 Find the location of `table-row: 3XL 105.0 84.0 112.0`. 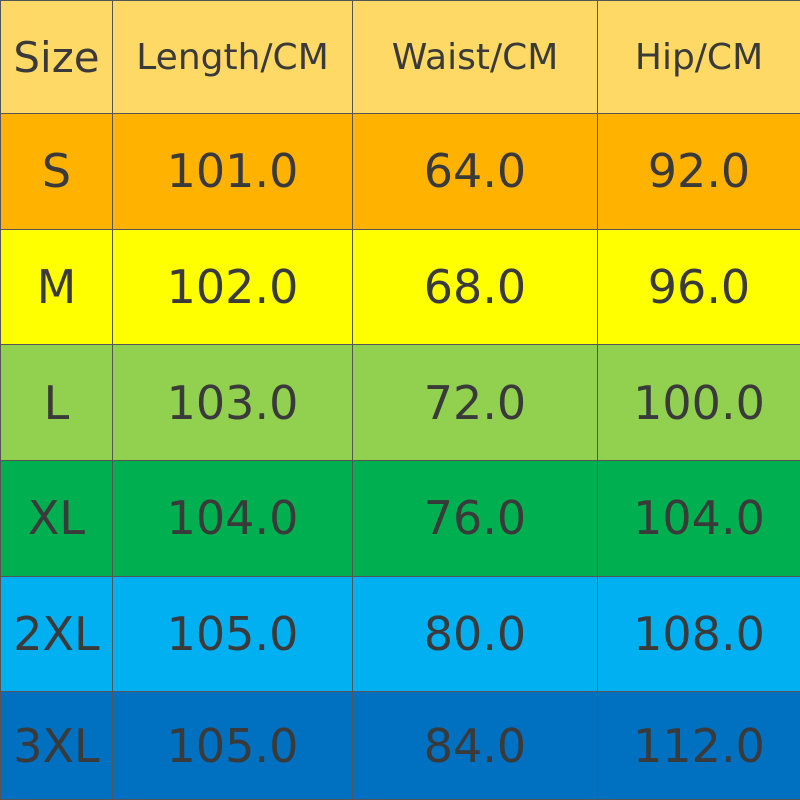

table-row: 3XL 105.0 84.0 112.0 is located at coordinates (400, 745).